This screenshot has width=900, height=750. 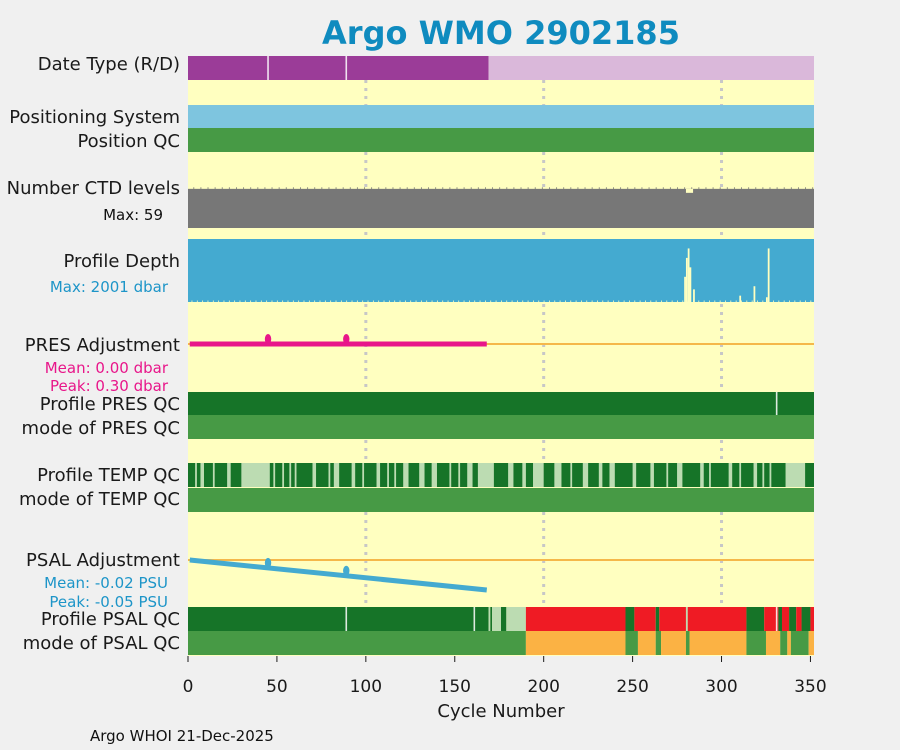 I want to click on label-profile-temp-qc: Profile TEMP QC, so click(x=108, y=475).